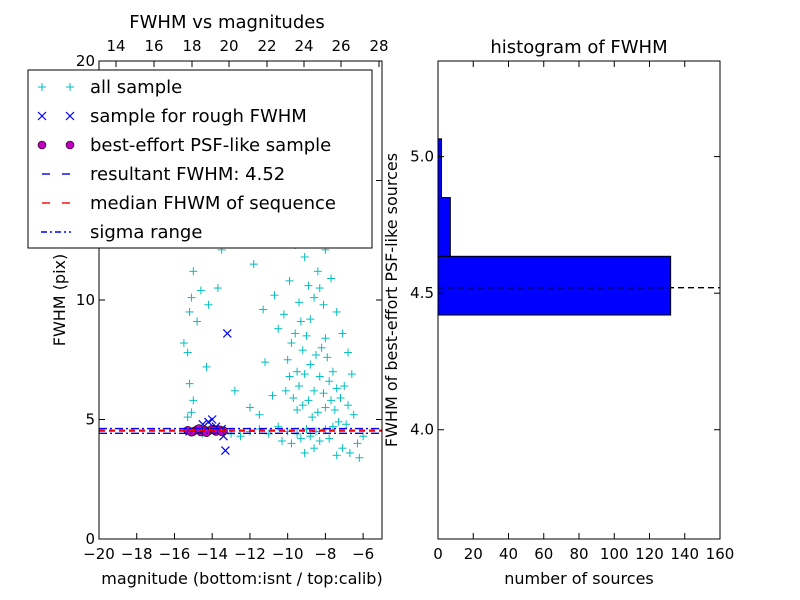  What do you see at coordinates (422, 430) in the screenshot?
I see `y-tick-label: 4.0` at bounding box center [422, 430].